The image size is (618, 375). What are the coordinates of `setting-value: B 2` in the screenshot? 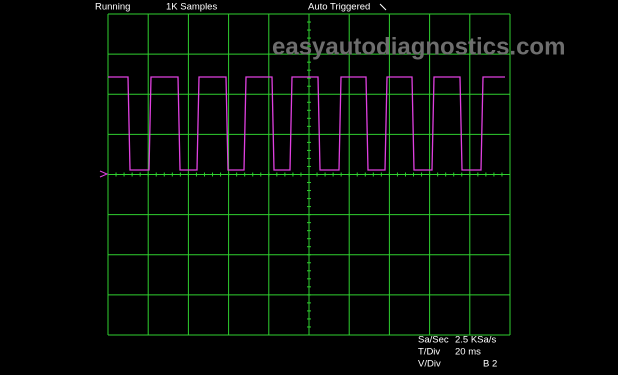 It's located at (490, 364).